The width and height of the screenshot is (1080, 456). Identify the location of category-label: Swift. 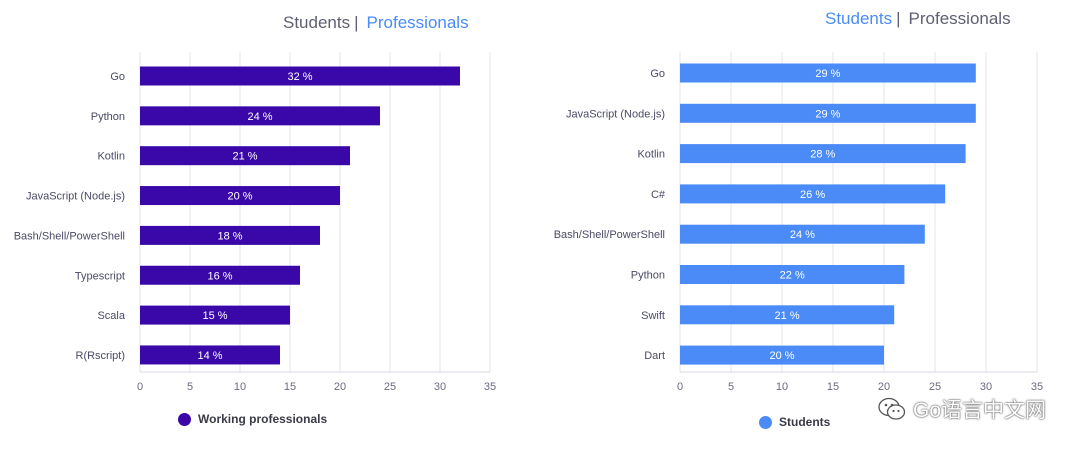
(653, 316).